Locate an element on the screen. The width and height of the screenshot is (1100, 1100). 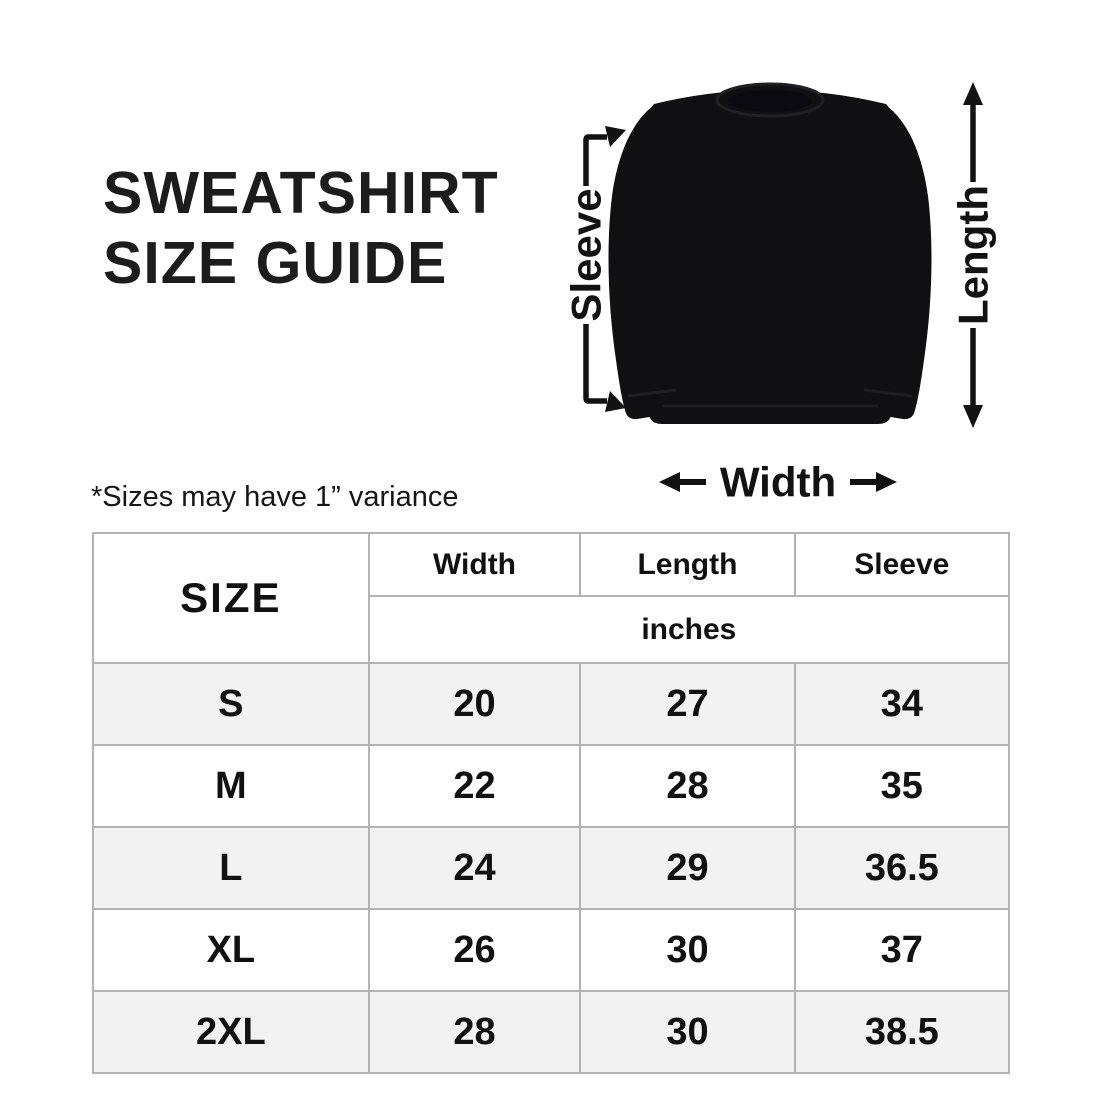
table-row-m: M 22 28 35 is located at coordinates (551, 786).